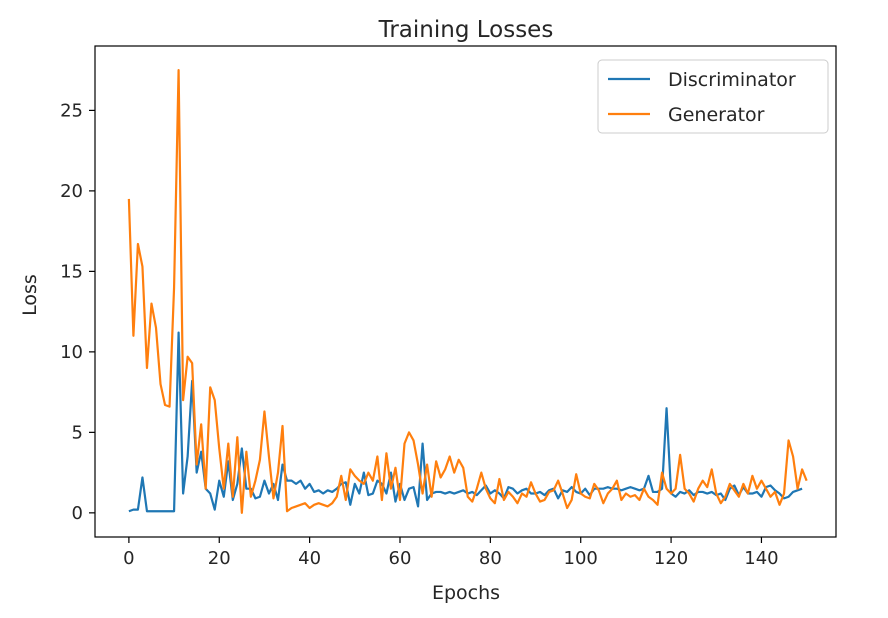 The width and height of the screenshot is (888, 618). What do you see at coordinates (219, 558) in the screenshot?
I see `x-tick-label: 20` at bounding box center [219, 558].